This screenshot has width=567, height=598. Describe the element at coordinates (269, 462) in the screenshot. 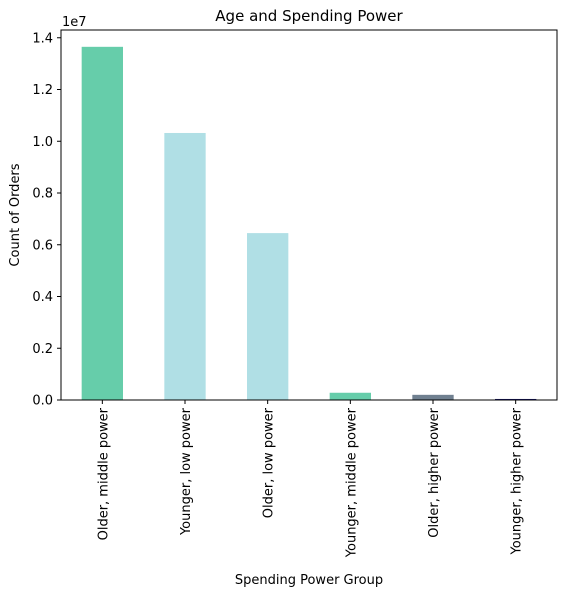

I see `x-tick-label-2: Older, low power` at that location.